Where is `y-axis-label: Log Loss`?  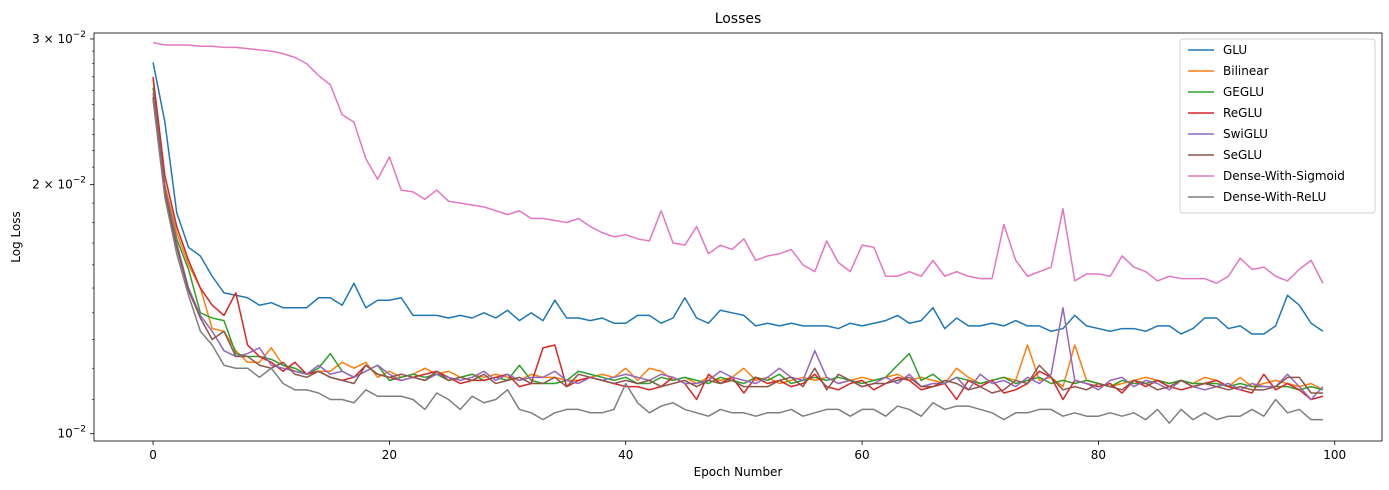
y-axis-label: Log Loss is located at coordinates (16, 237).